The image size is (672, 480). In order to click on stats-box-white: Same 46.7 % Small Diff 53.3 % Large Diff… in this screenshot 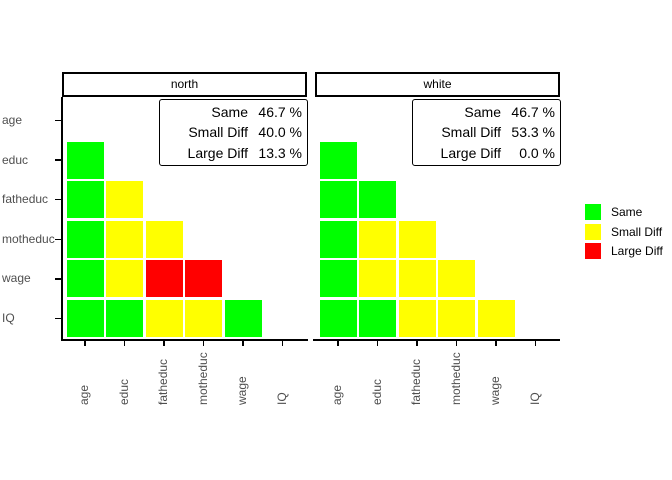, I will do `click(486, 132)`.